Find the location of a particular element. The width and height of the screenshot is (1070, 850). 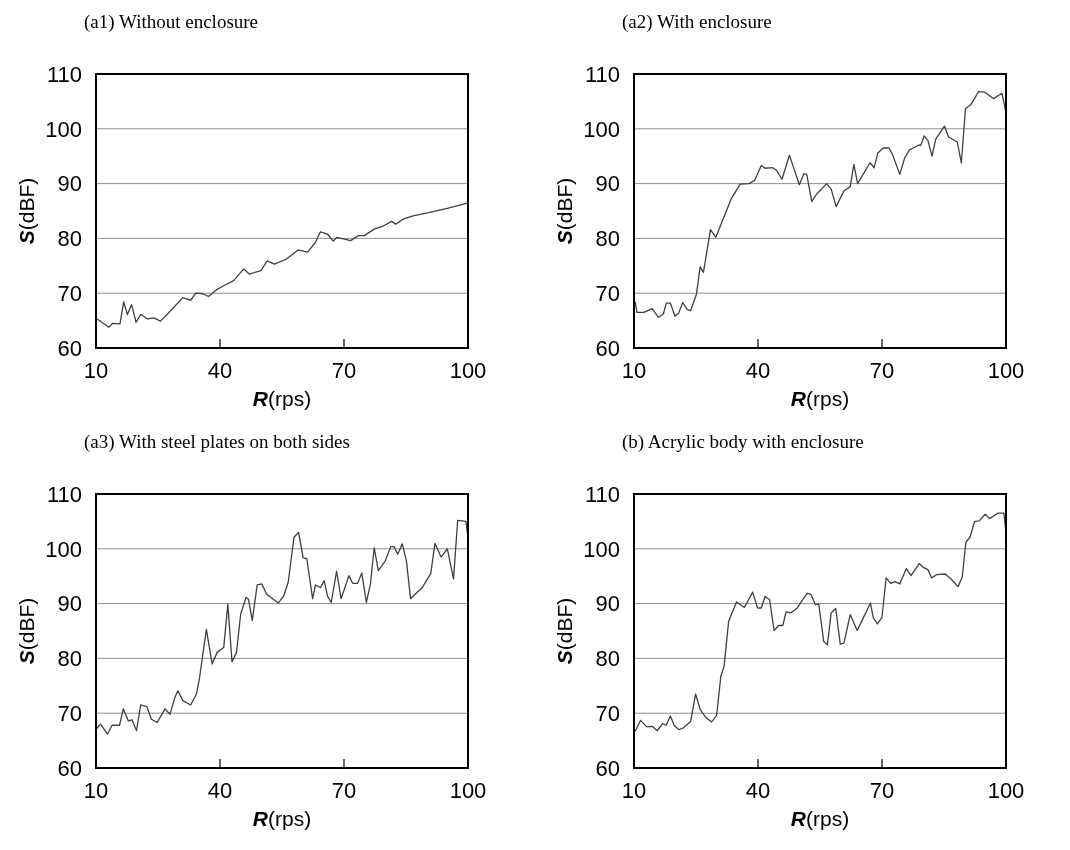

chart-title: (a3) With steel plates on both sides is located at coordinates (217, 442).